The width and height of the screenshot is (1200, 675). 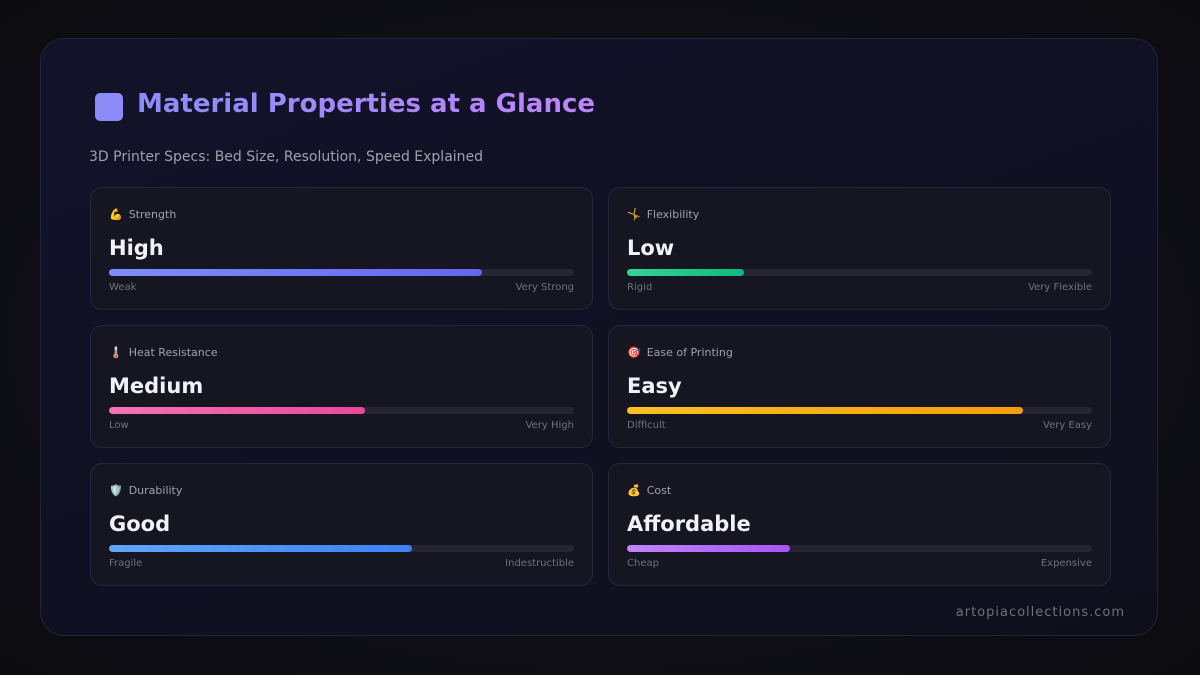 I want to click on card-label: Flexibility, so click(x=673, y=214).